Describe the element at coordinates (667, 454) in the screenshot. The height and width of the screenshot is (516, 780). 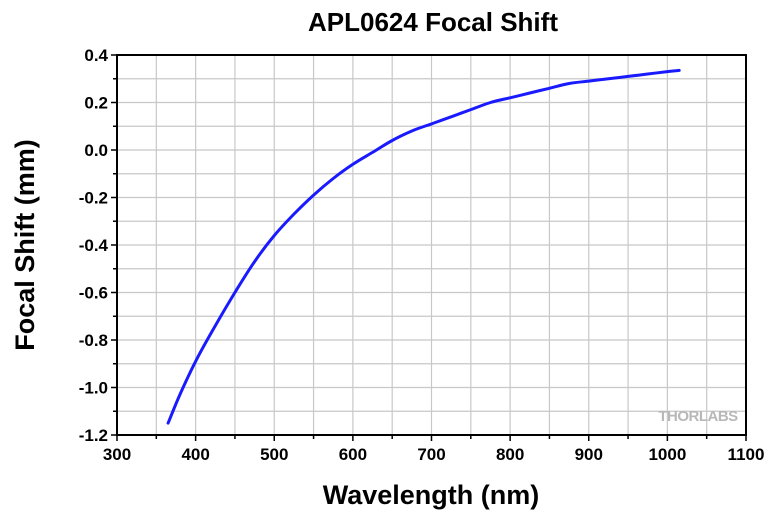
I see `x-tick-label: 1000` at that location.